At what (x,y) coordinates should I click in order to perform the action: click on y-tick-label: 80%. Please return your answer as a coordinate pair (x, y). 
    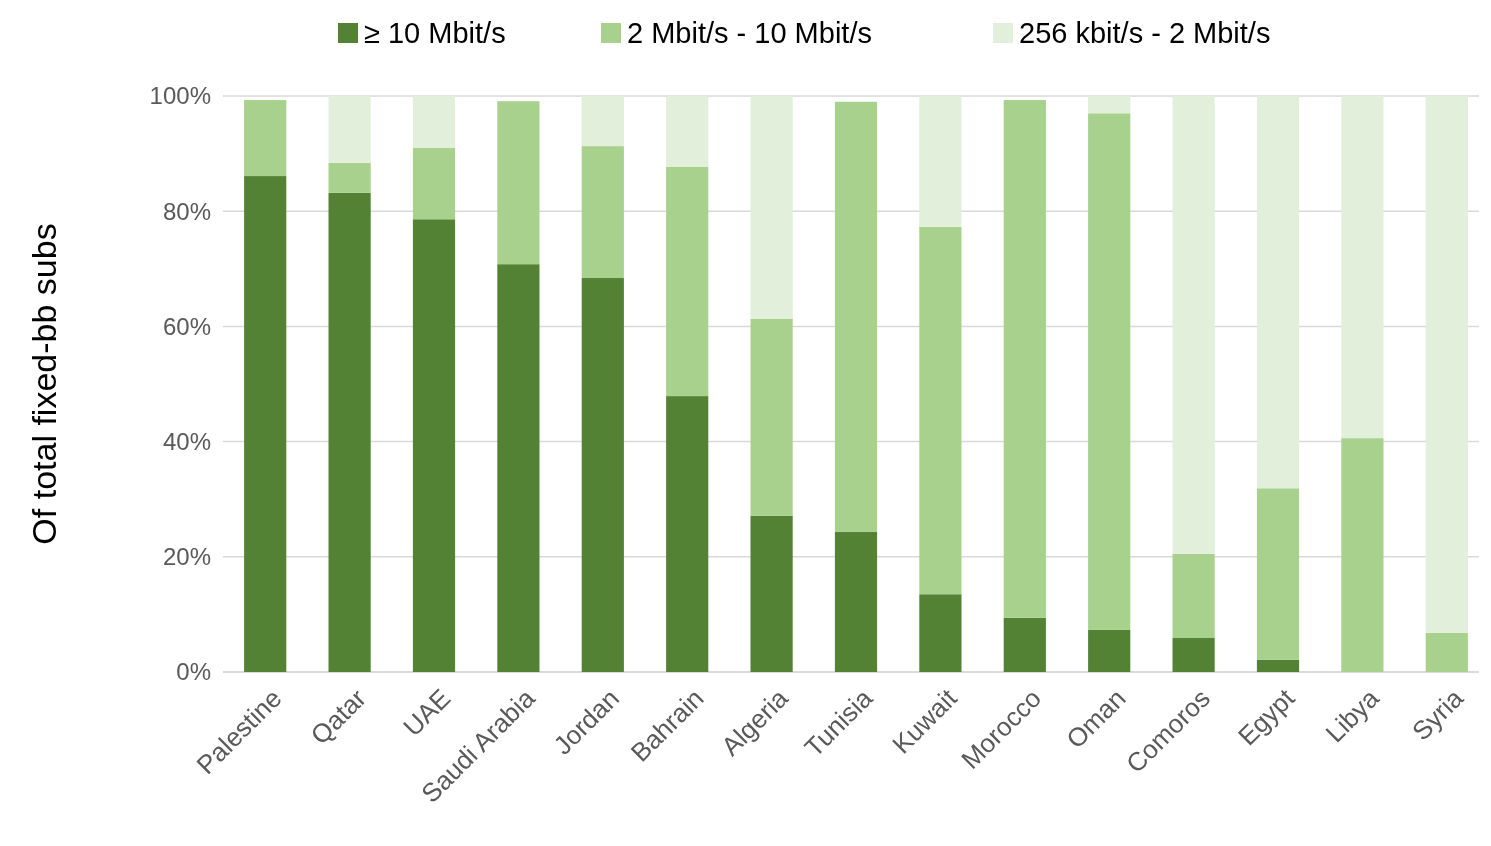
    Looking at the image, I should click on (186, 211).